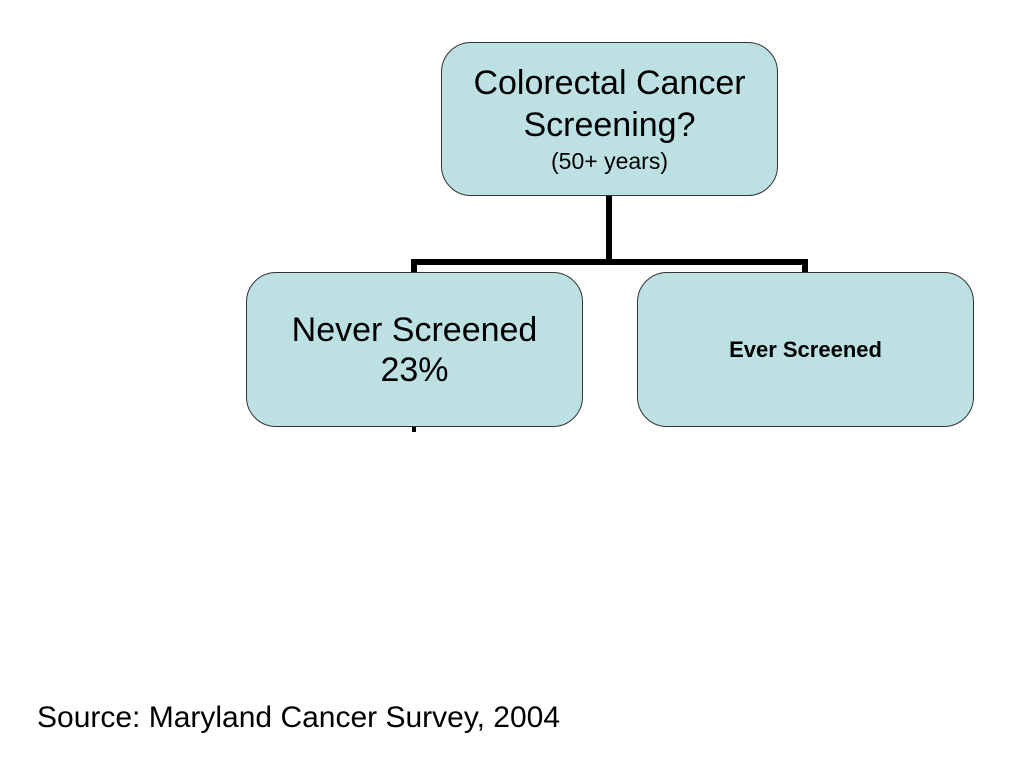 The width and height of the screenshot is (1024, 768). I want to click on root-node-title-line2: Screening?, so click(609, 125).